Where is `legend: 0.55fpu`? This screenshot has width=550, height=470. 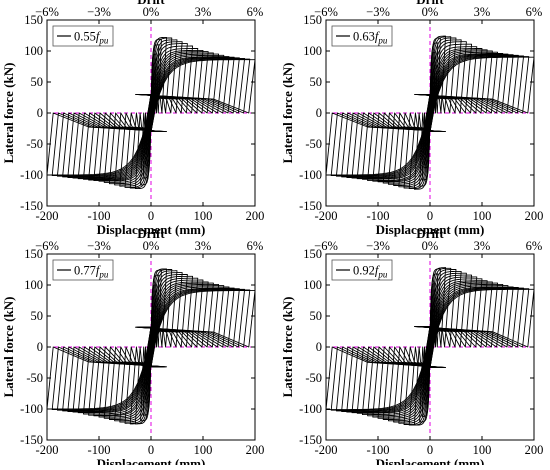
legend: 0.55fpu is located at coordinates (83, 36).